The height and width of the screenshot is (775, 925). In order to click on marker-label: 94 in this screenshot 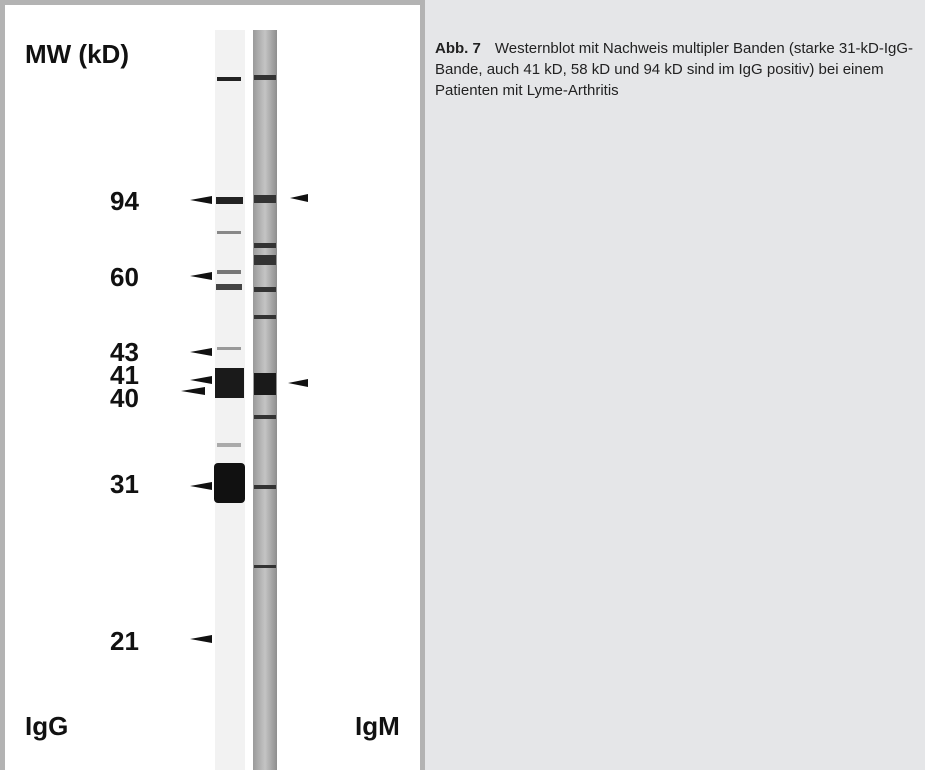, I will do `click(124, 201)`.